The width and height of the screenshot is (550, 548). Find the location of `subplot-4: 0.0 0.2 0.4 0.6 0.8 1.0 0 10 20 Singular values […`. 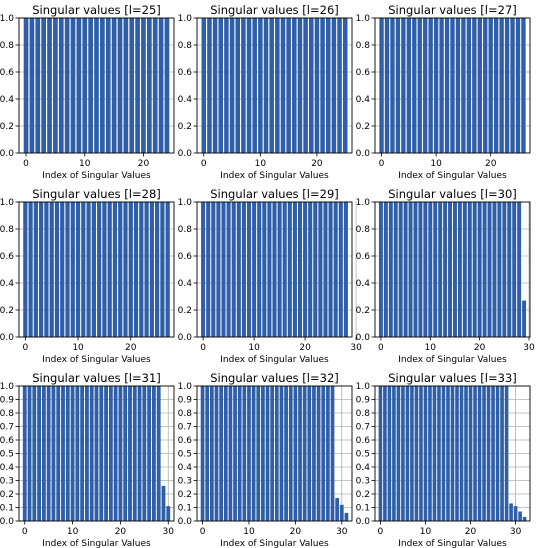

subplot-4: 0.0 0.2 0.4 0.6 0.8 1.0 0 10 20 Singular values [… is located at coordinates (87, 276).